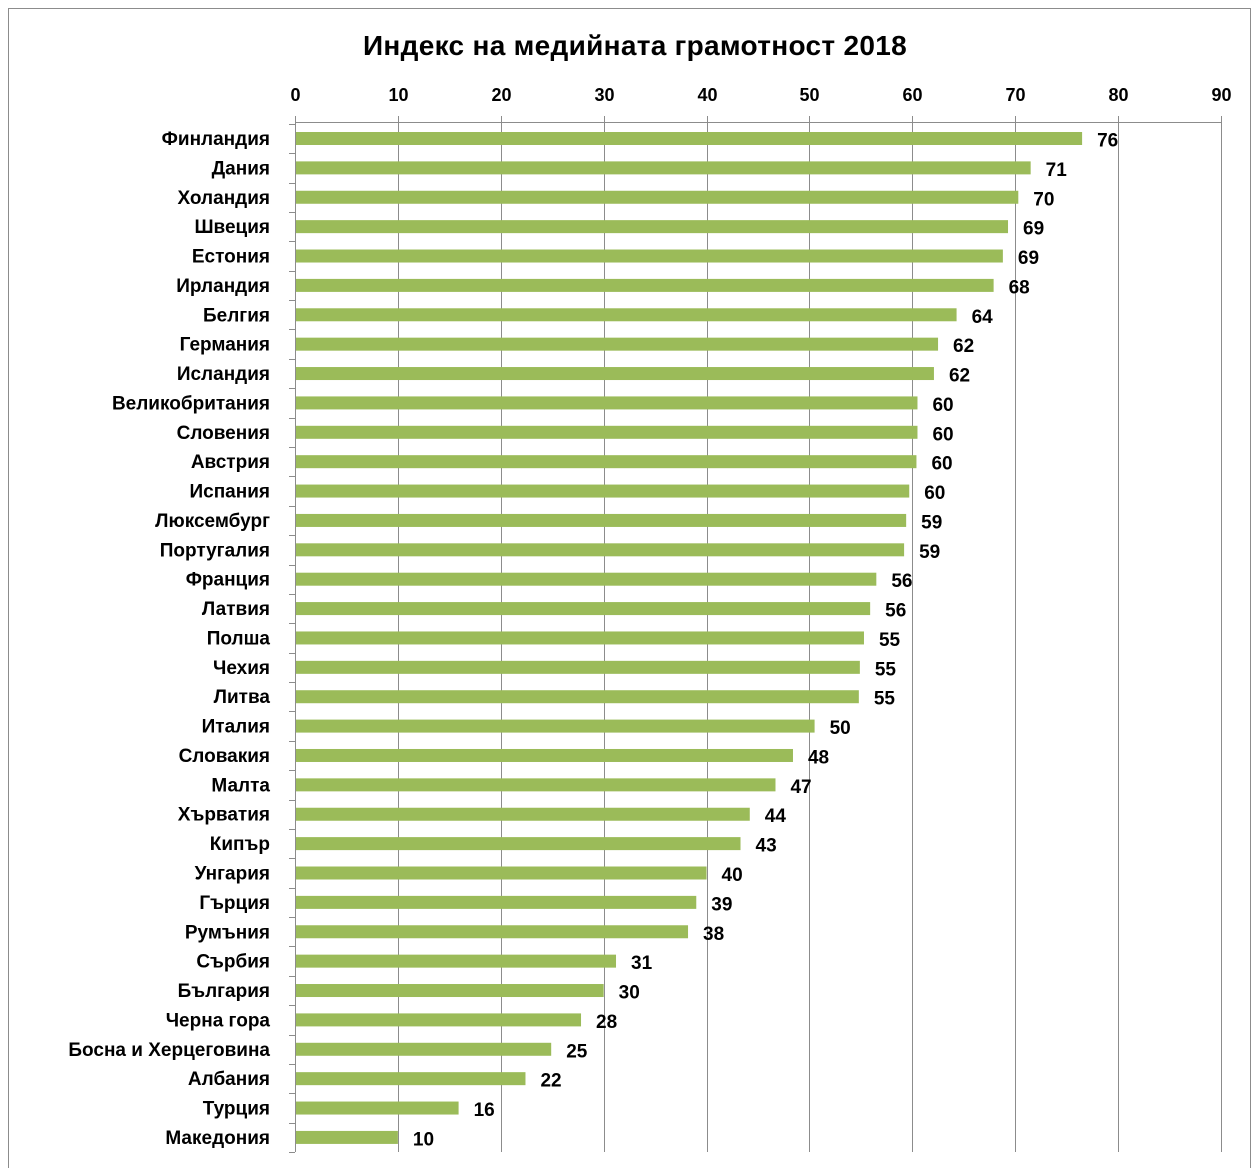 The height and width of the screenshot is (1170, 1253). What do you see at coordinates (484, 1110) in the screenshot?
I see `data-label: 16` at bounding box center [484, 1110].